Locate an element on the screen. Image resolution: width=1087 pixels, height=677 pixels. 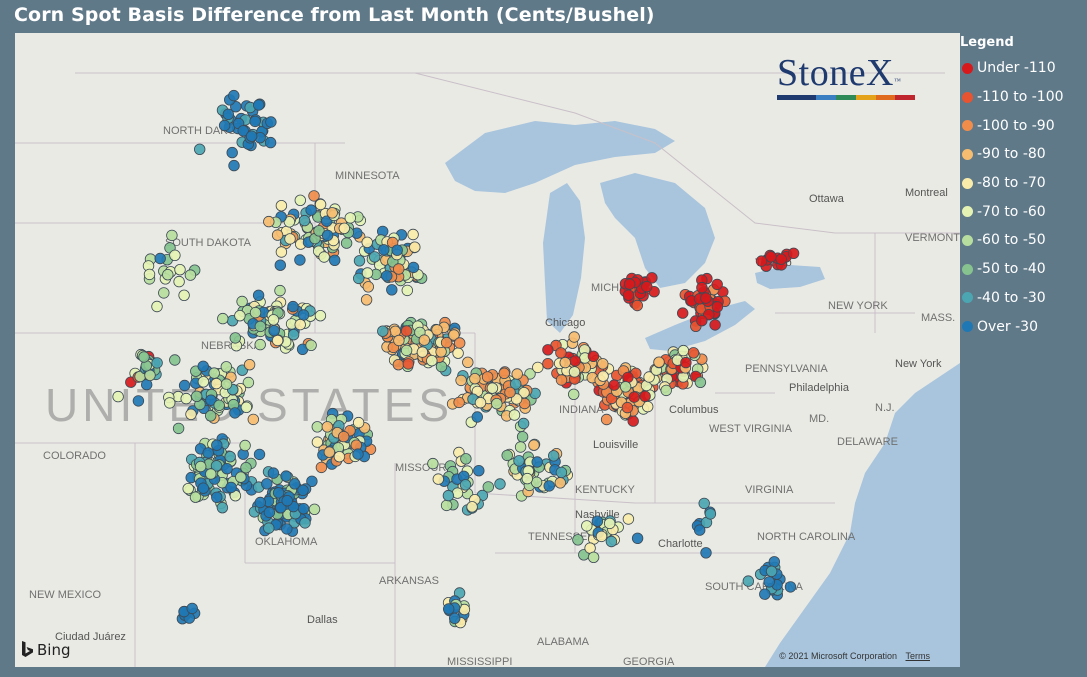
legend-item: -50 to -40 is located at coordinates (1023, 269).